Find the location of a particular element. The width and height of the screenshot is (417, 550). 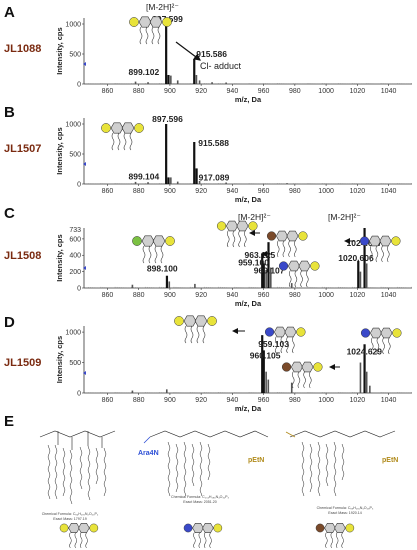

peak-label: 959.100 is located at coordinates (253, 263).